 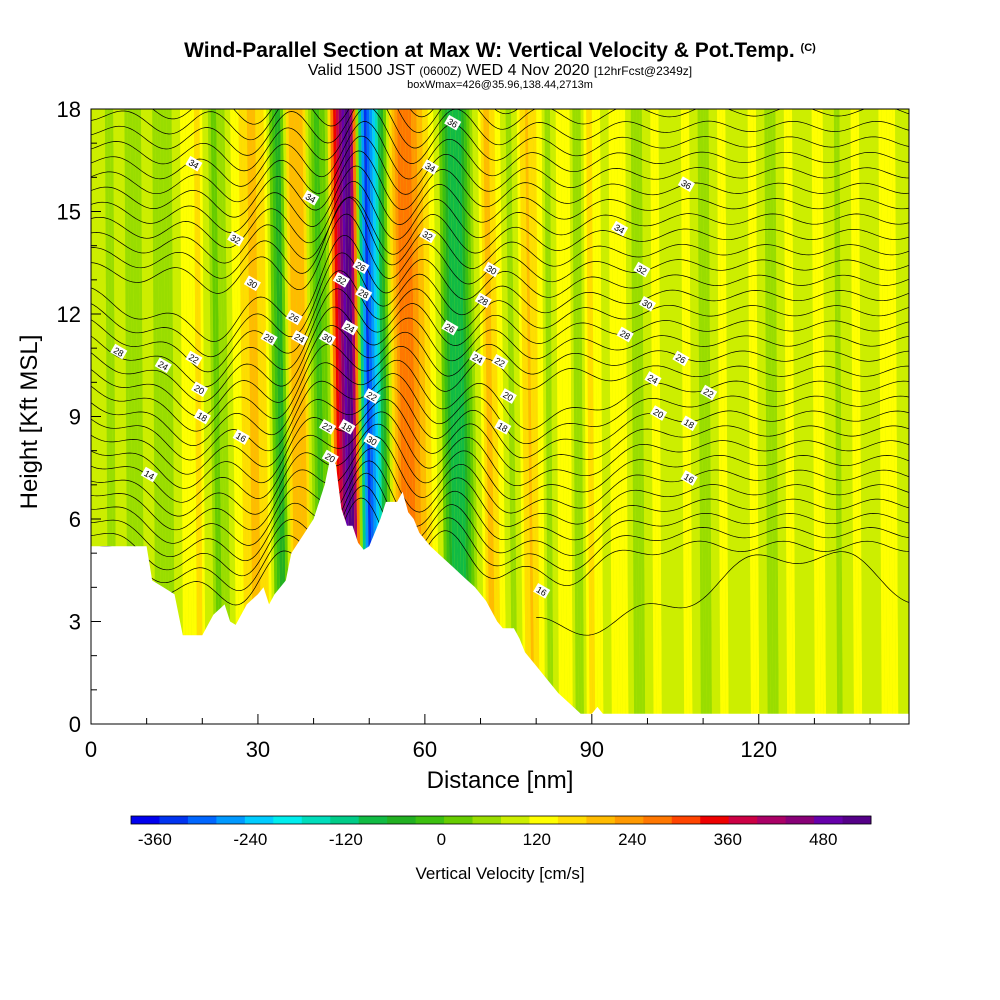 I want to click on contour-label-text: 22, so click(x=327, y=427).